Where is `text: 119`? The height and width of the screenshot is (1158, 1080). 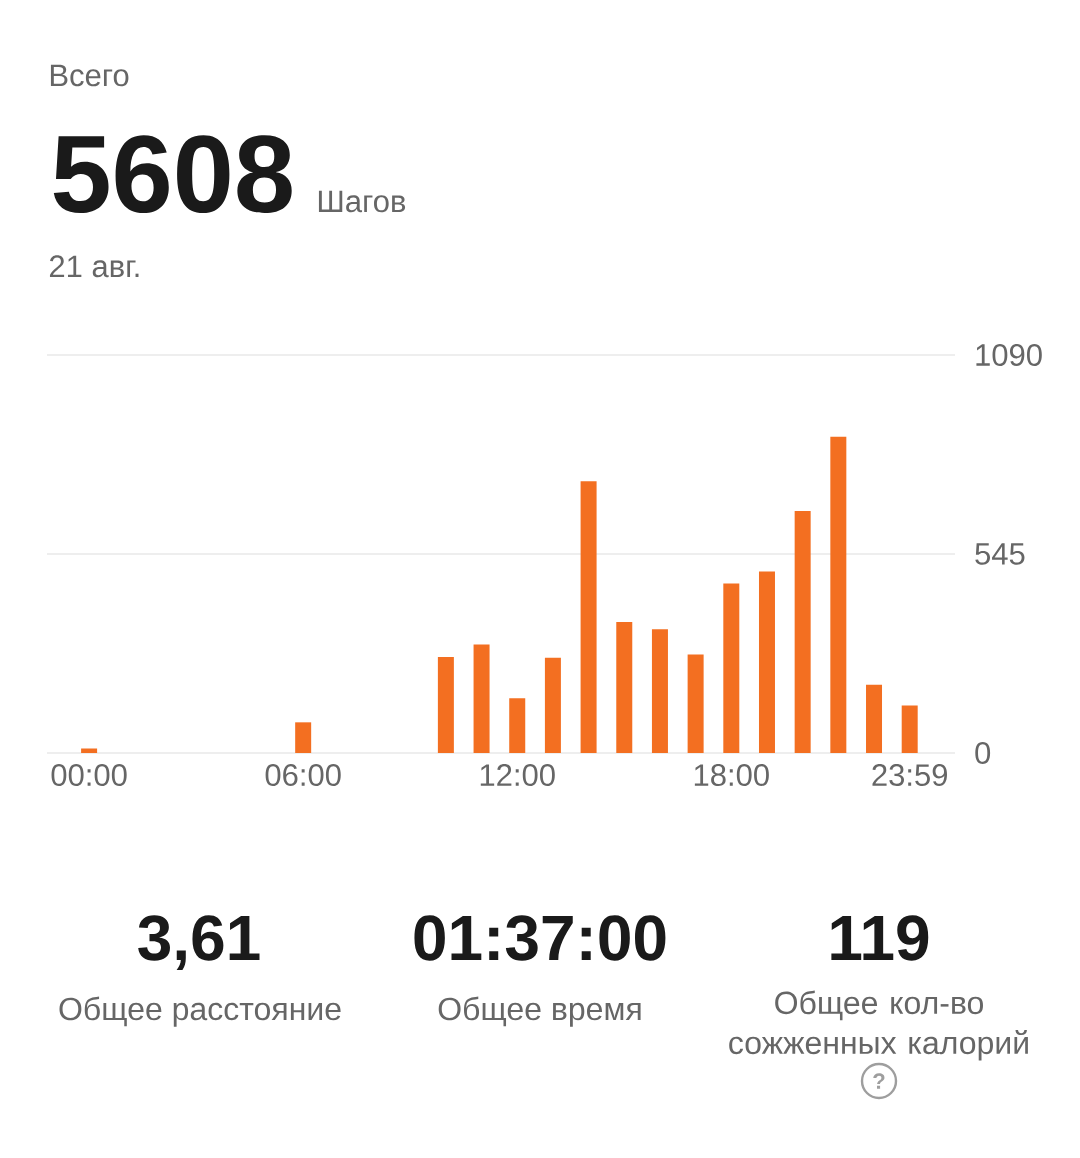 text: 119 is located at coordinates (880, 938).